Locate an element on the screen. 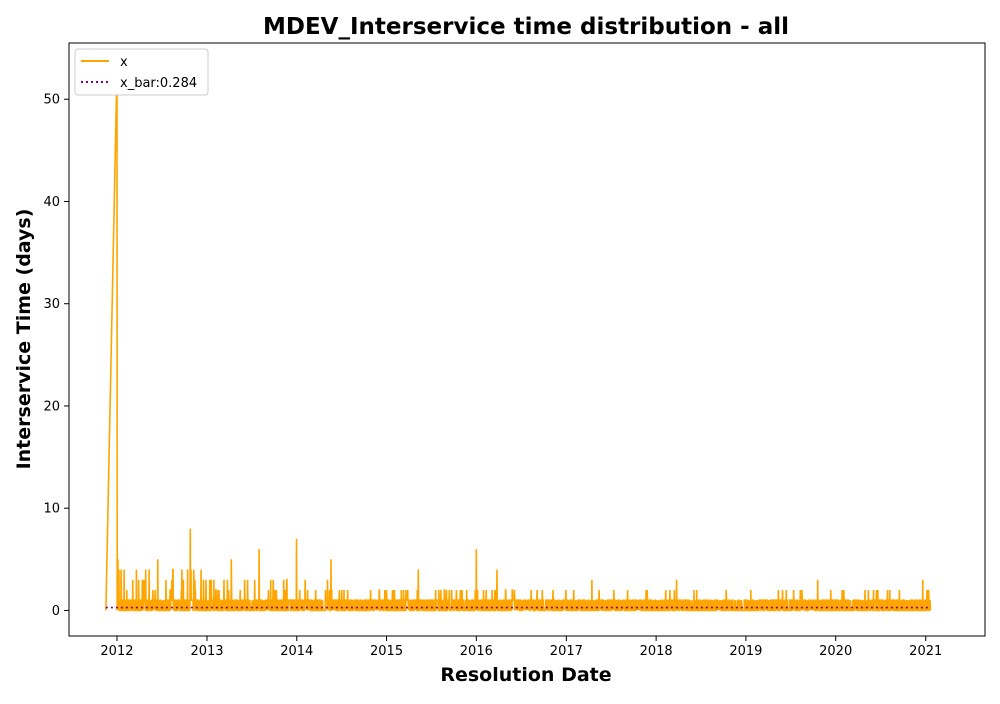  x-tick-label-2014: 2014 is located at coordinates (296, 651).